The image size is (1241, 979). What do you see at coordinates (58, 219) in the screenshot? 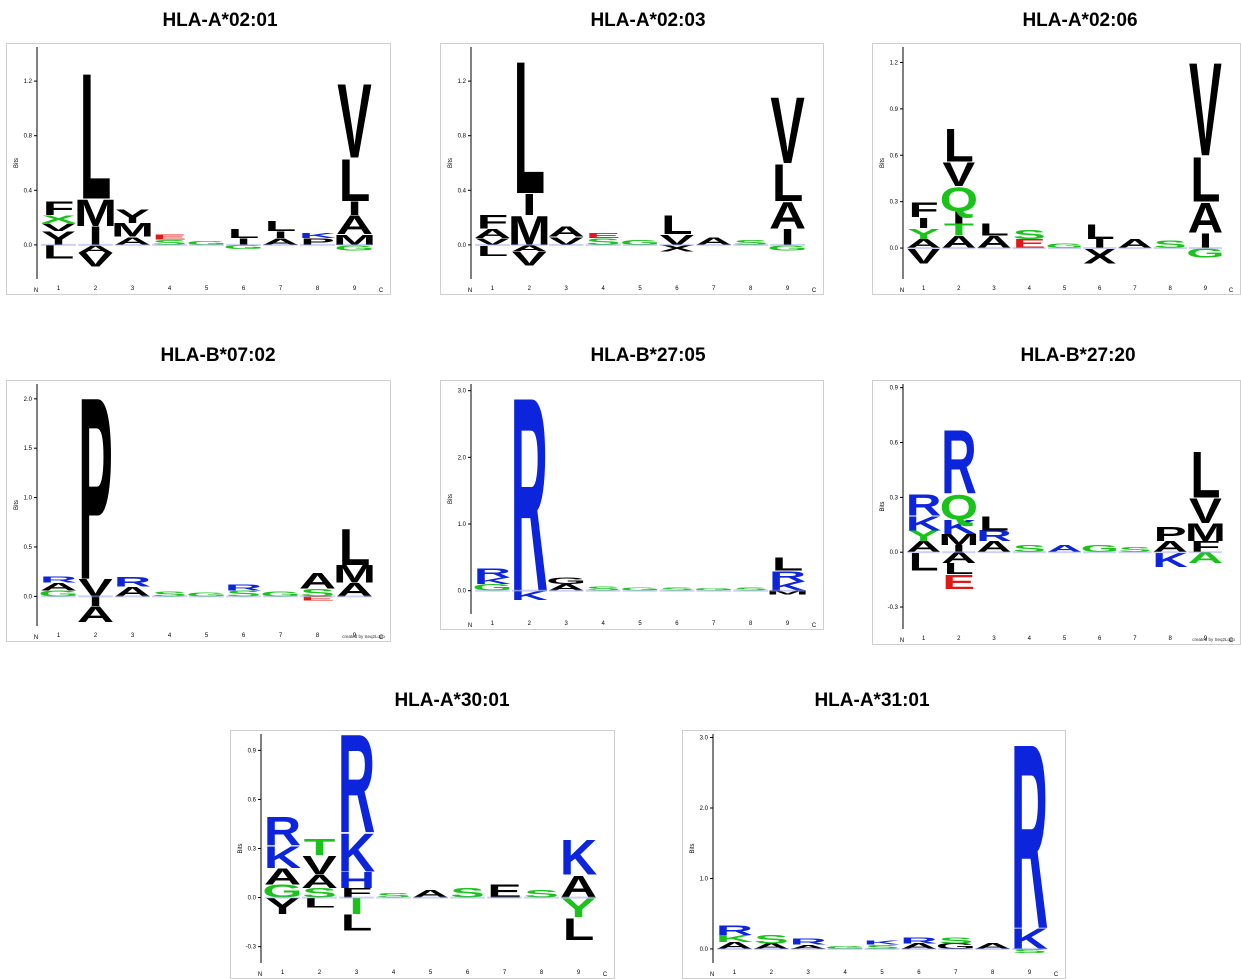
I see `svg-text: X` at bounding box center [58, 219].